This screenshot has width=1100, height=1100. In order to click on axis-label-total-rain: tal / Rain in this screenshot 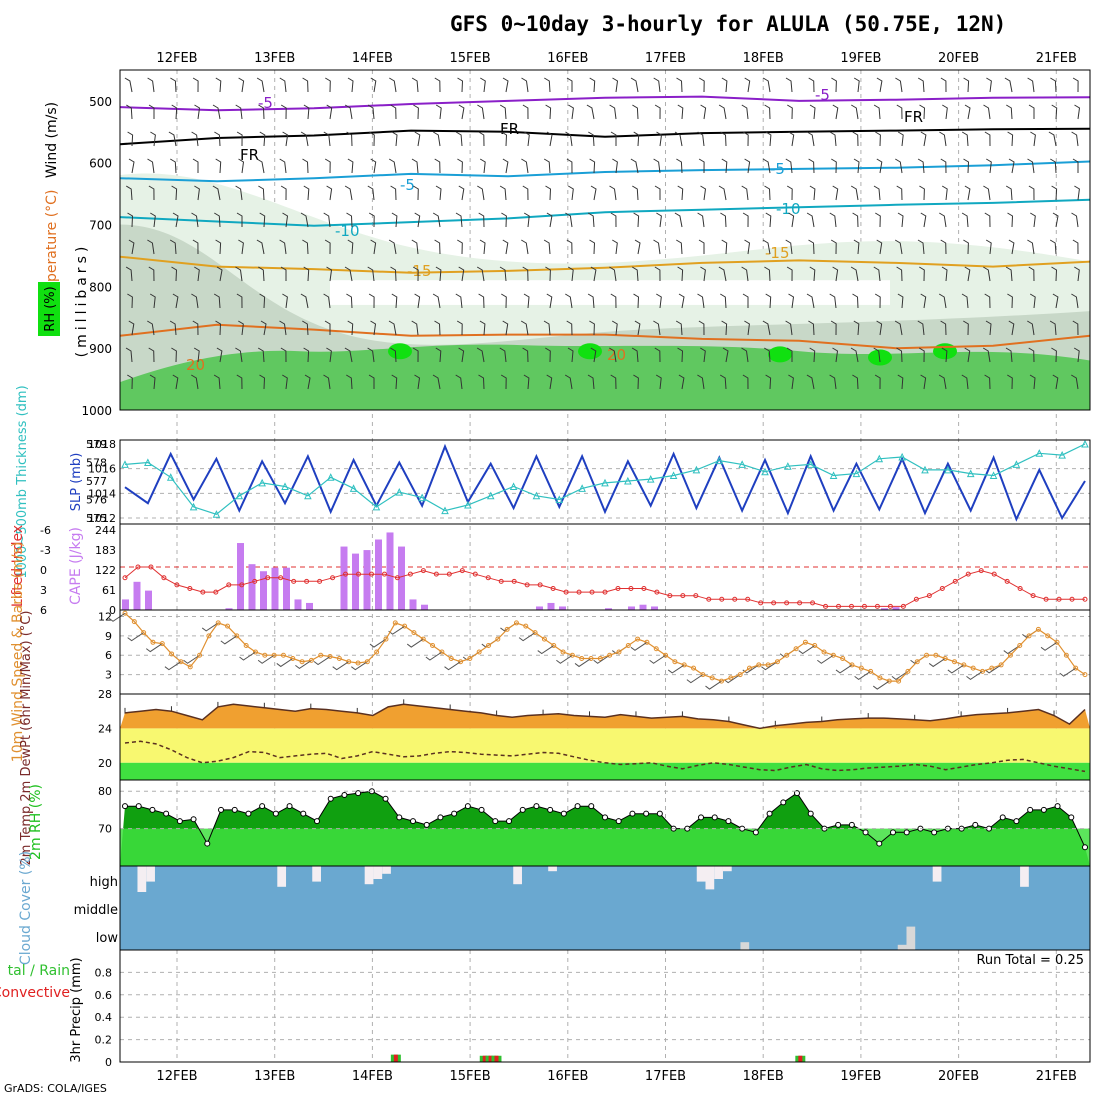, I will do `click(39, 971)`.